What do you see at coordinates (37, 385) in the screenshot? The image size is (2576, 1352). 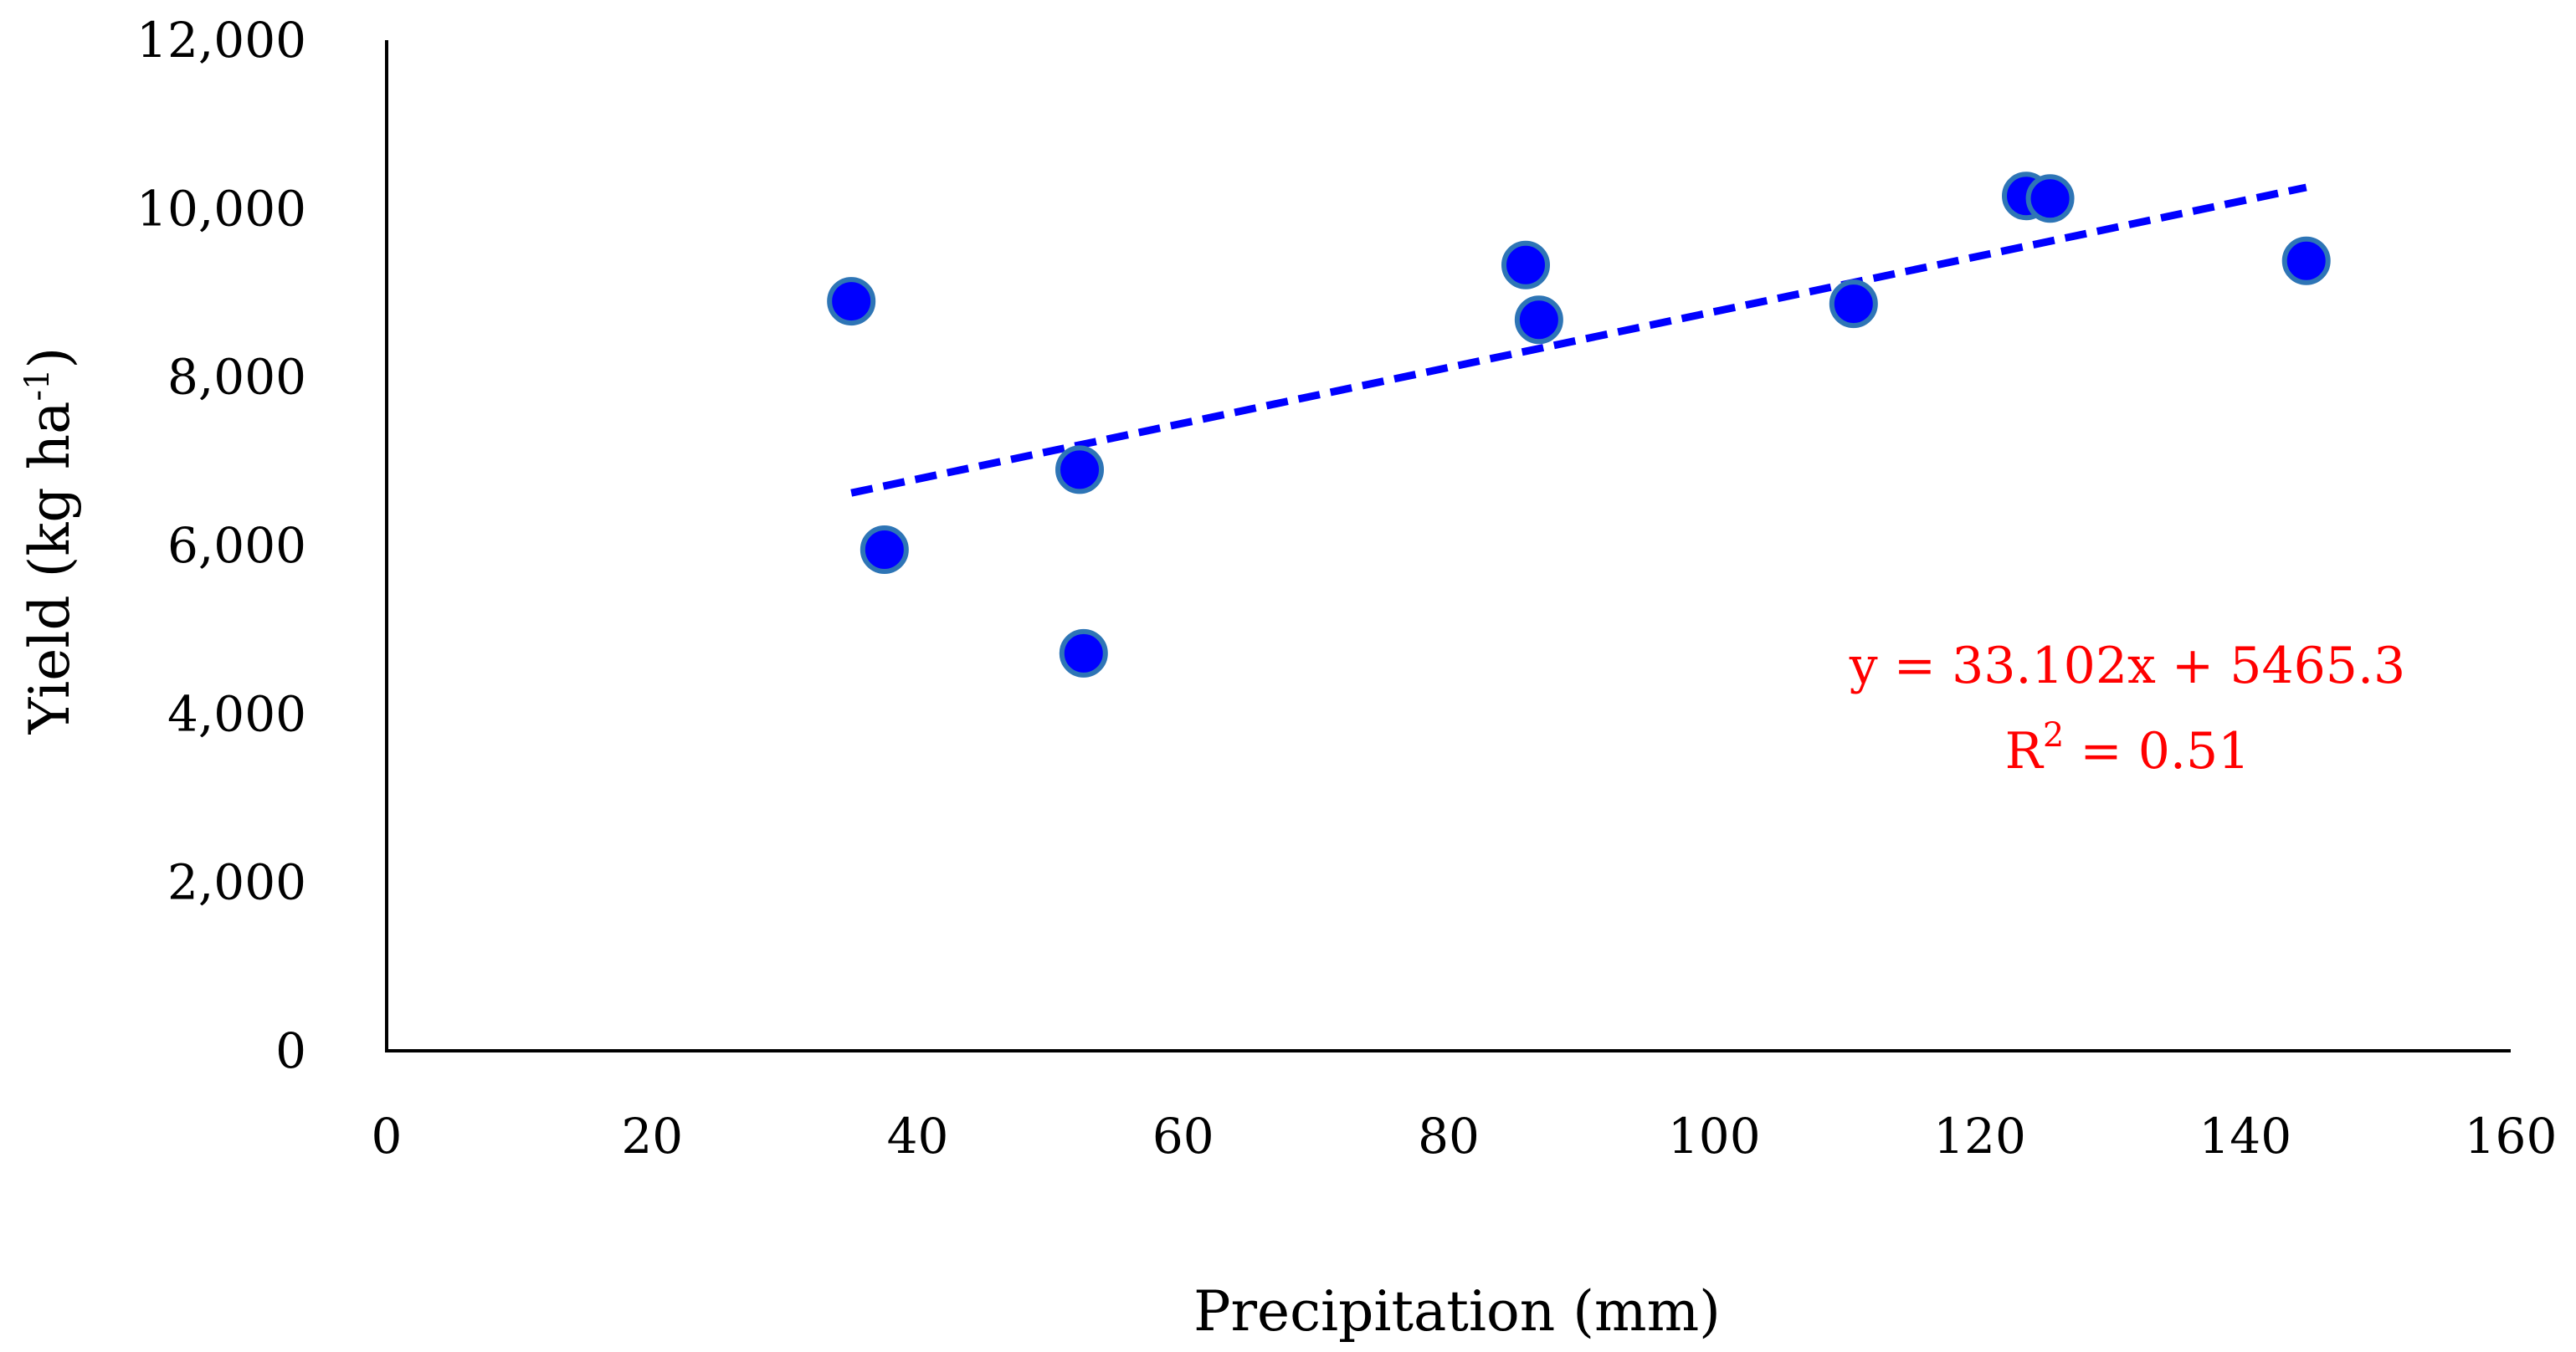 I see `y-axis-title-superscript: -1` at bounding box center [37, 385].